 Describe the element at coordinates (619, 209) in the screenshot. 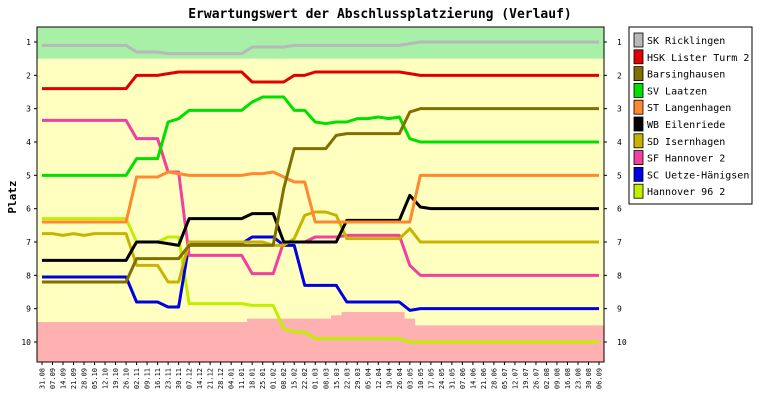

I see `y-tick-label-right: 6` at that location.